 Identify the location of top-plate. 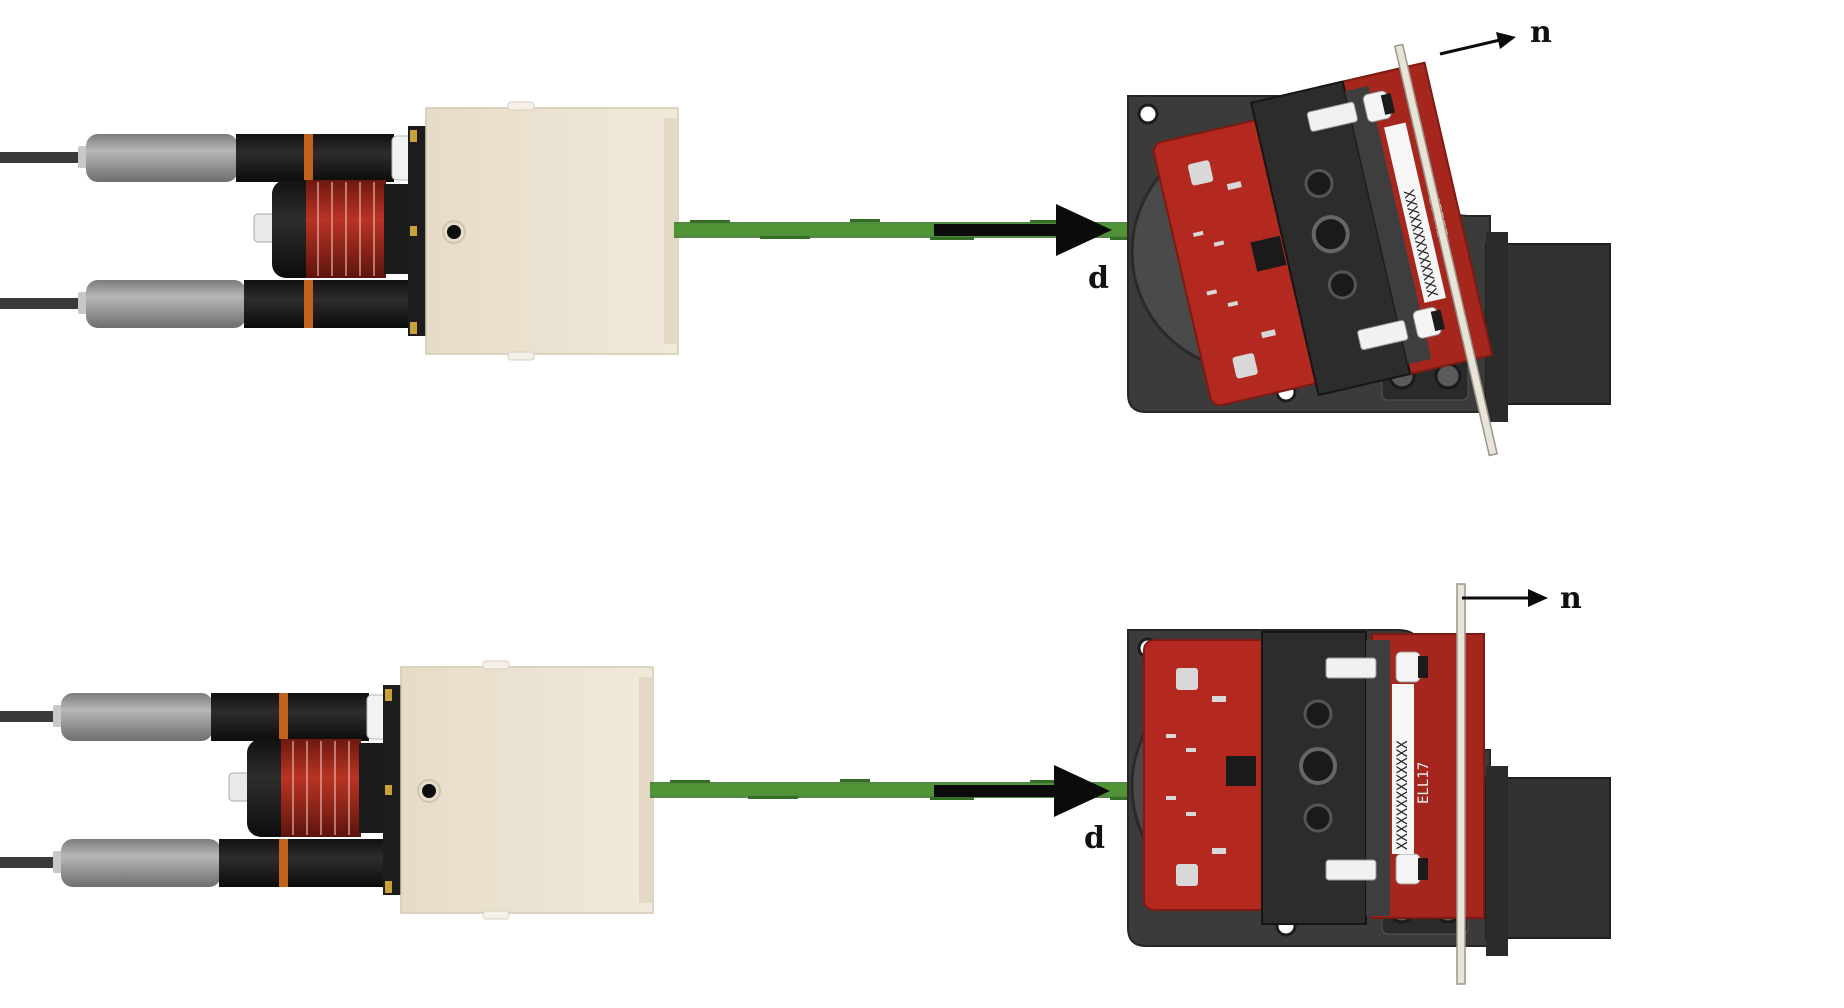
(1446, 250).